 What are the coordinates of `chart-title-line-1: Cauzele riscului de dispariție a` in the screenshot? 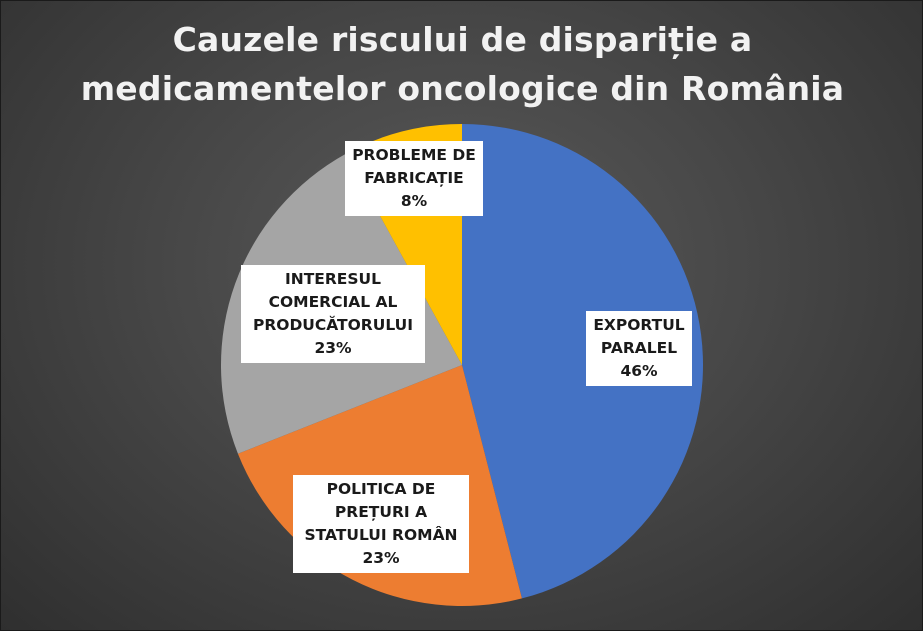 It's located at (462, 39).